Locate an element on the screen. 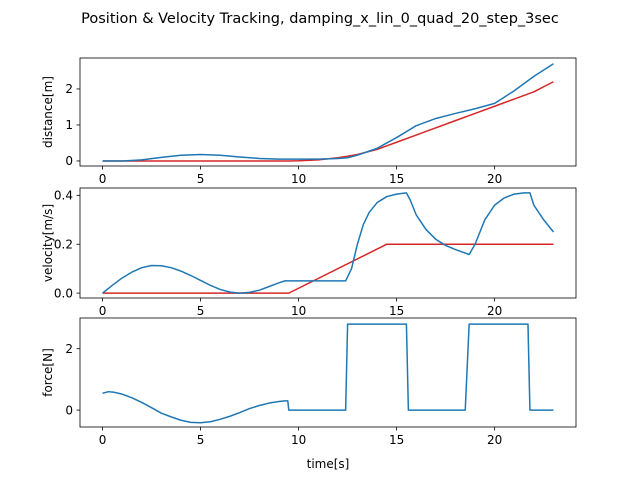 Image resolution: width=640 pixels, height=480 pixels. y-tick-label: 0.0 is located at coordinates (63, 293).